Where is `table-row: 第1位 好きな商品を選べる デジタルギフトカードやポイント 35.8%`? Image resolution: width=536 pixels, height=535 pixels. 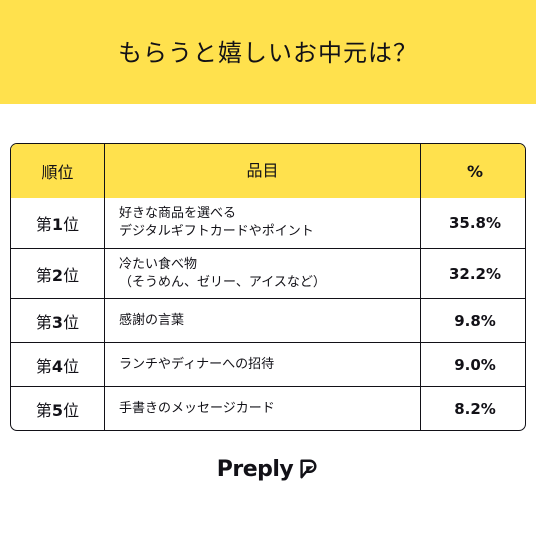 table-row: 第1位 好きな商品を選べる デジタルギフトカードやポイント 35.8% is located at coordinates (268, 223).